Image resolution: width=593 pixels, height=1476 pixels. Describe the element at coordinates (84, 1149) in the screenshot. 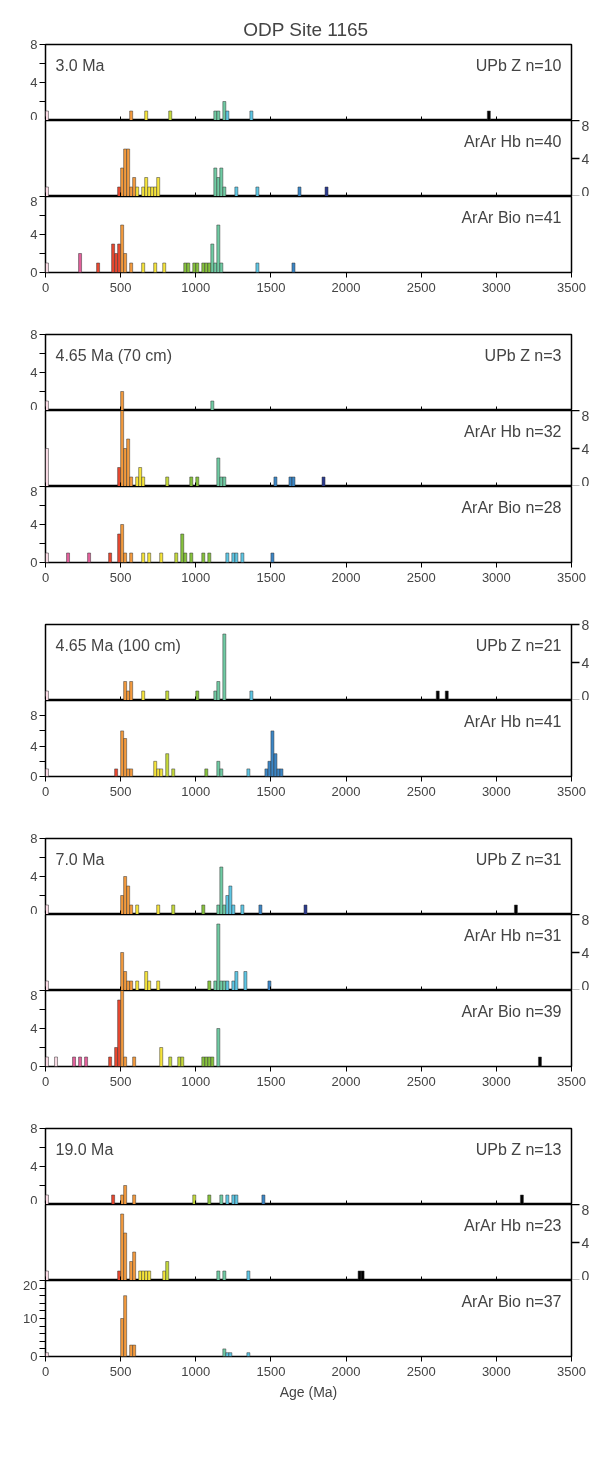

I see `annotation: 19.0 Ma` at that location.